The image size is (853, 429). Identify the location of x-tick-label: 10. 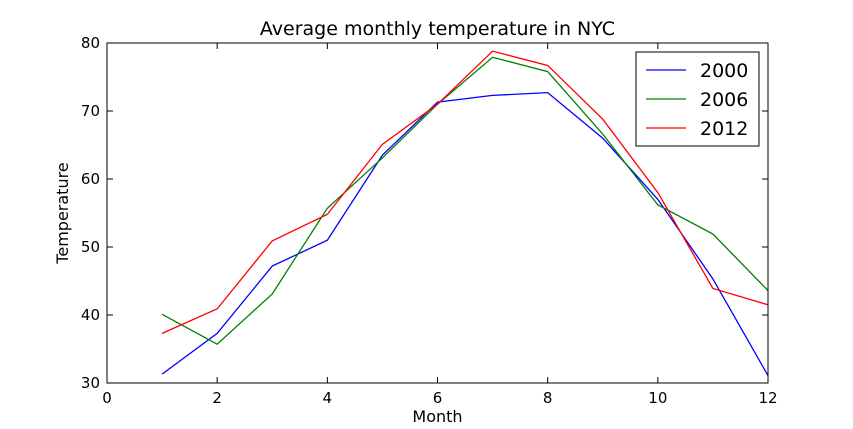
(657, 398).